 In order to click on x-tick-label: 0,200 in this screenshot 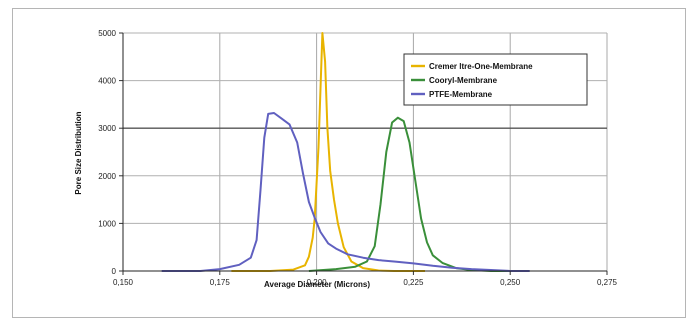, I will do `click(317, 282)`.